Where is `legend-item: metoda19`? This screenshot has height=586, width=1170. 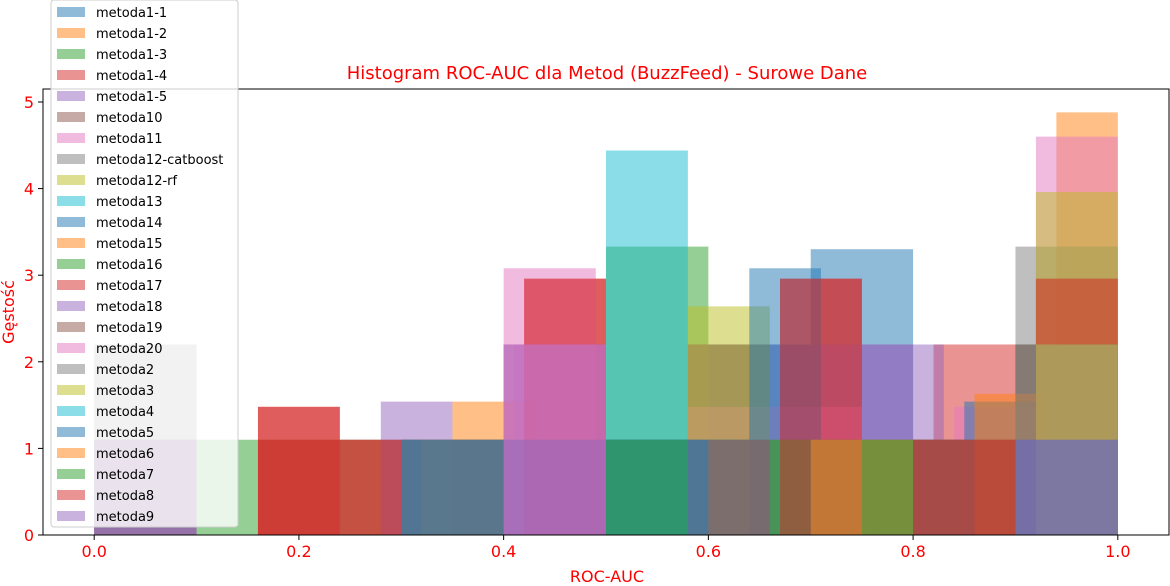
legend-item: metoda19 is located at coordinates (109, 328).